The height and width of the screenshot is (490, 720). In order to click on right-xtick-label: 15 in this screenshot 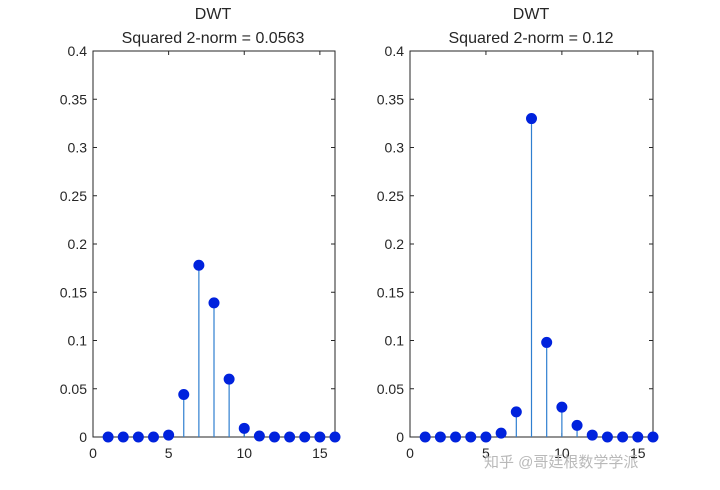, I will do `click(638, 453)`.